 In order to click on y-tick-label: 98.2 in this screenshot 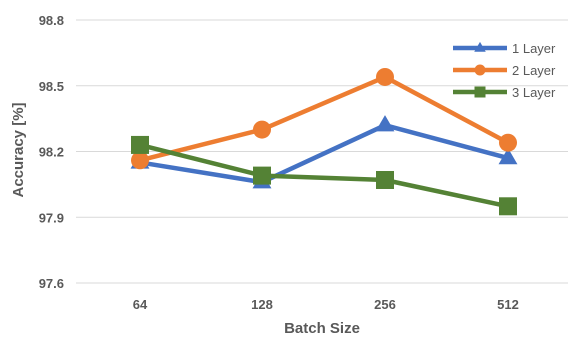, I will do `click(51, 152)`.